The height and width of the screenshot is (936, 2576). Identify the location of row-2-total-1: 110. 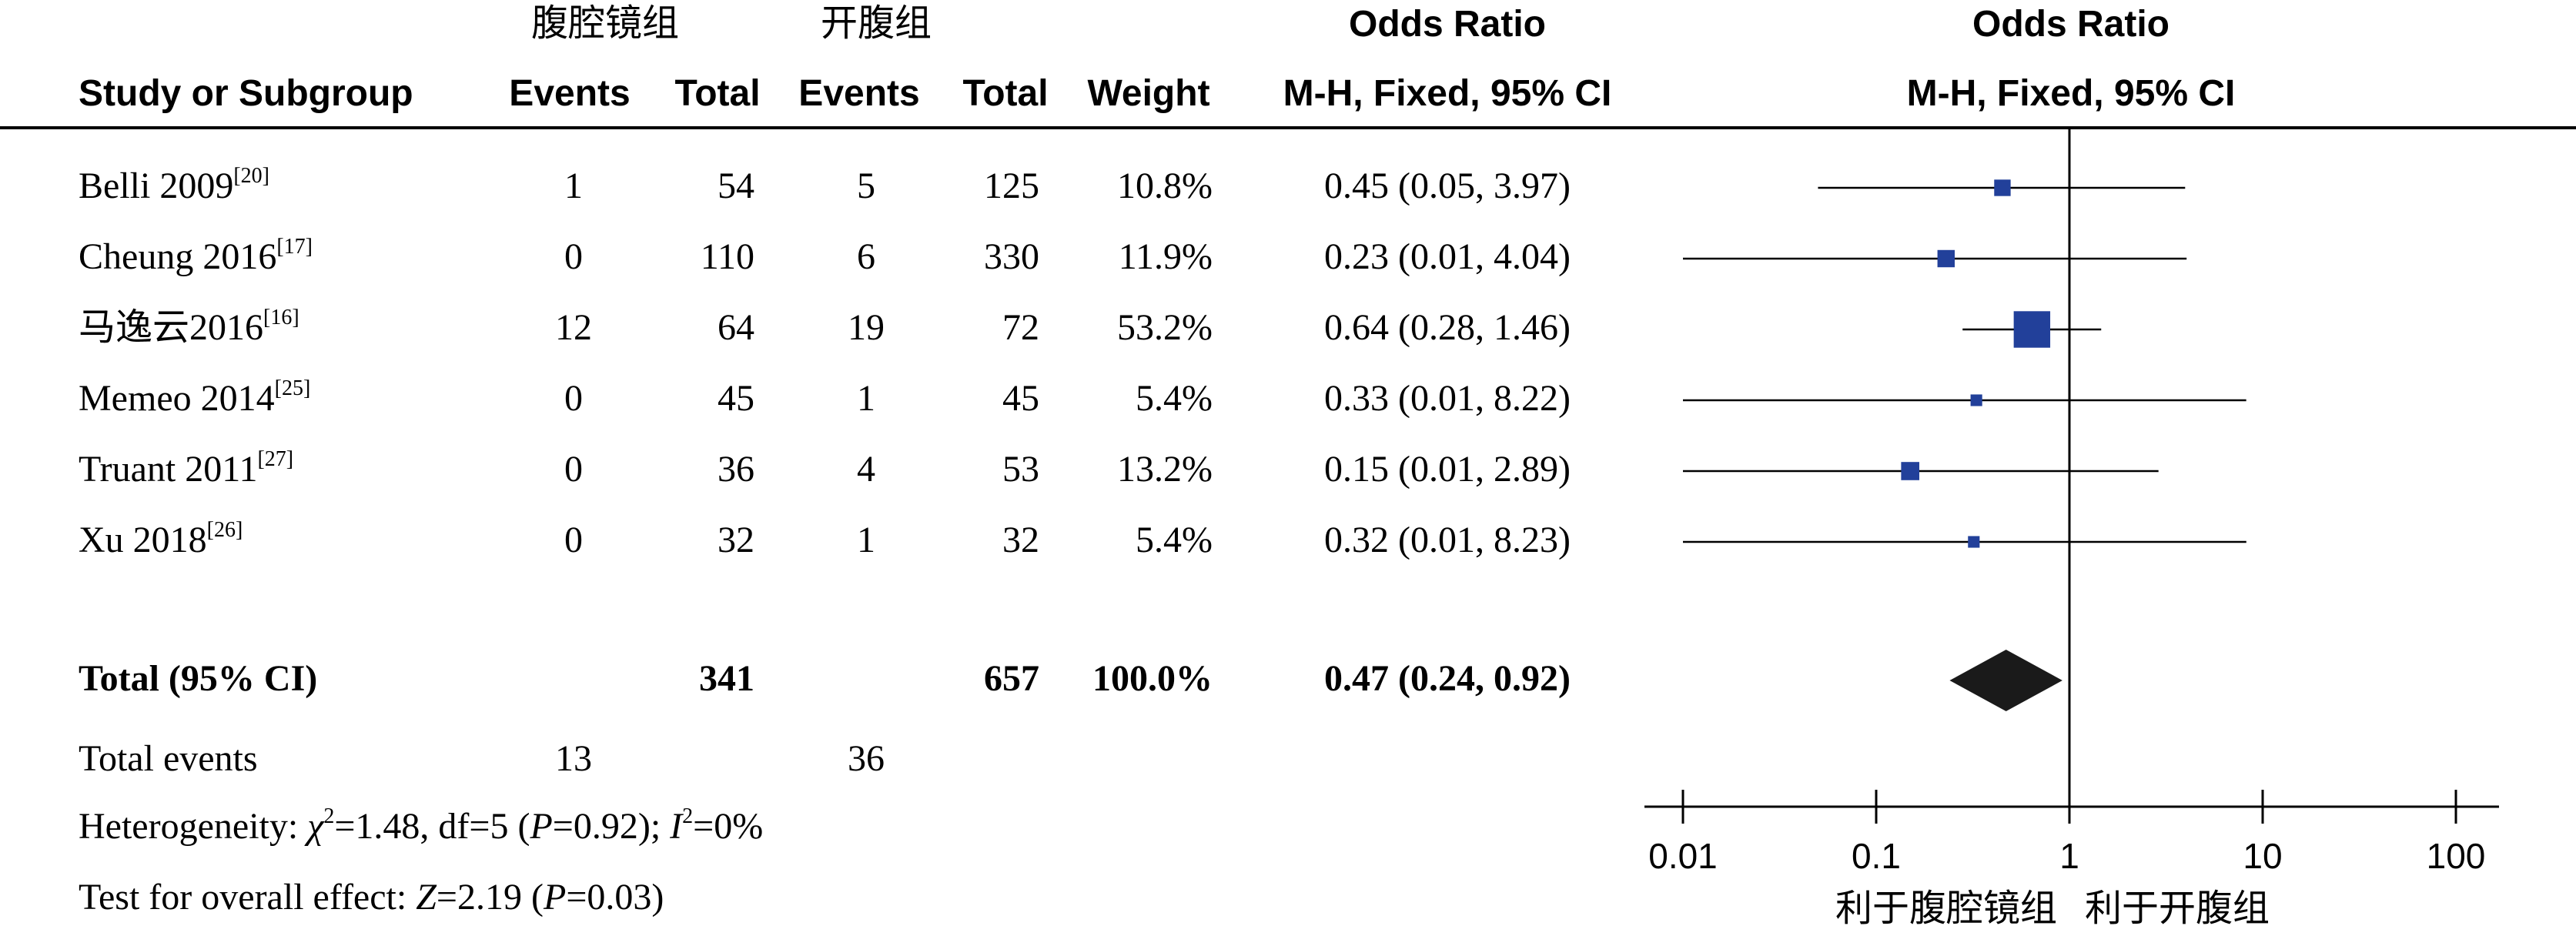
(727, 256).